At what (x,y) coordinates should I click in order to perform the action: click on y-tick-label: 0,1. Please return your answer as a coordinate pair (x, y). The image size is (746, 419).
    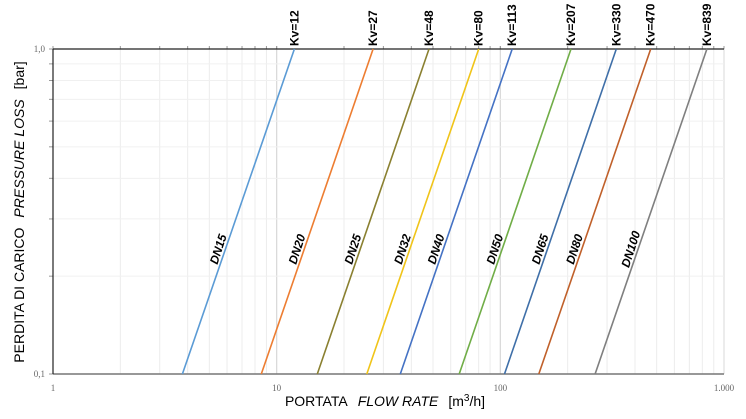
    Looking at the image, I should click on (39, 374).